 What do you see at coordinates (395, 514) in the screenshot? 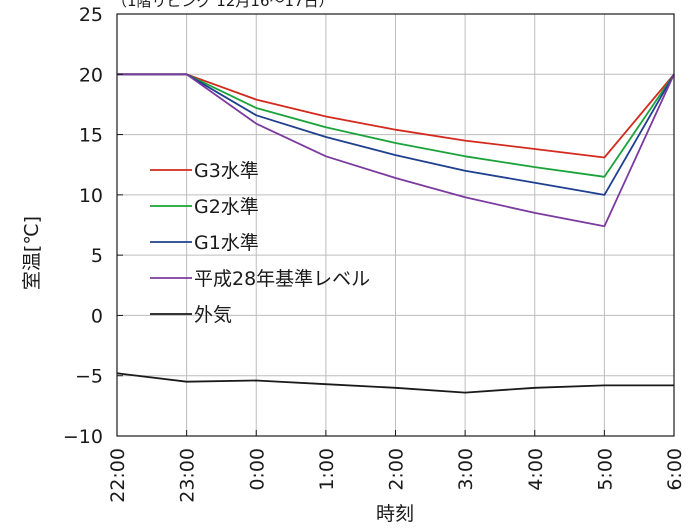
I see `x-axis-title: 時刻` at bounding box center [395, 514].